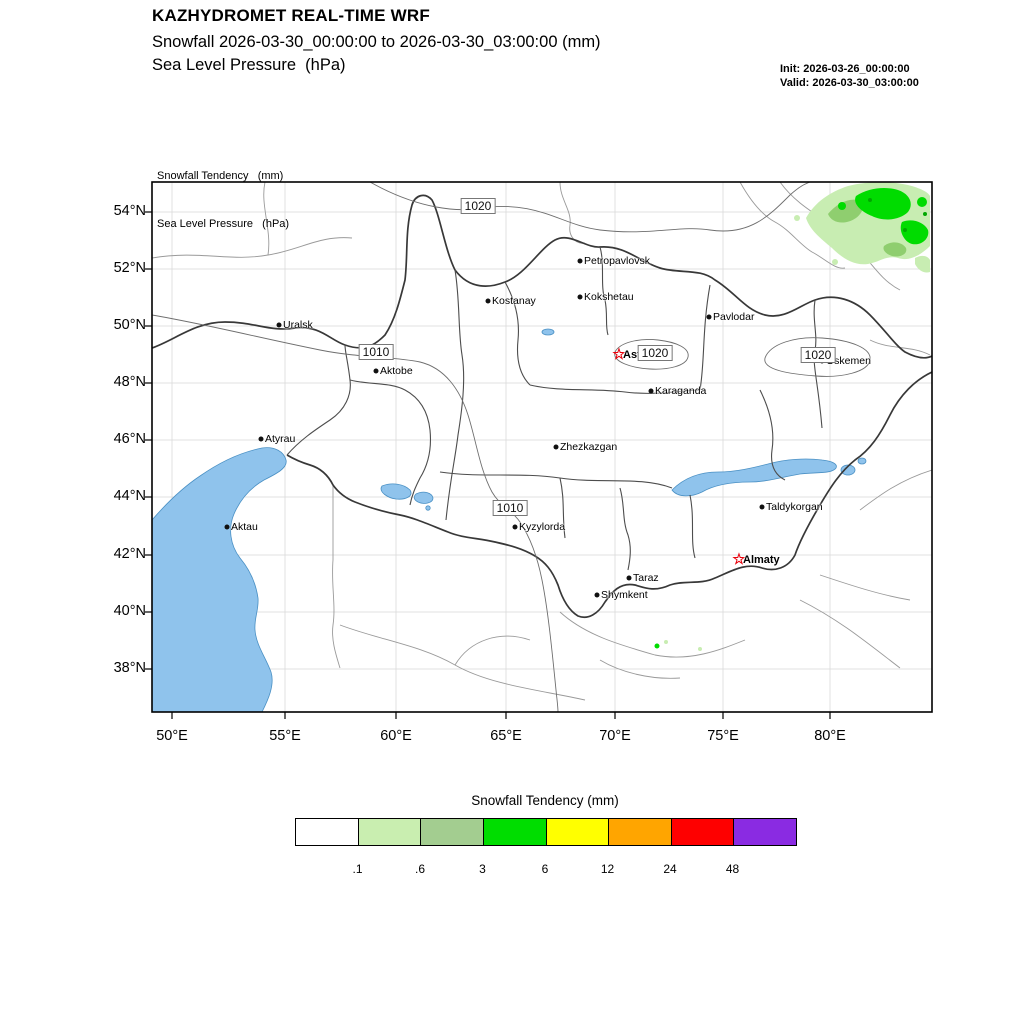 The image size is (1024, 1024). What do you see at coordinates (849, 83) in the screenshot?
I see `valid-time: Valid: 2026-03-30_03:00:00` at bounding box center [849, 83].